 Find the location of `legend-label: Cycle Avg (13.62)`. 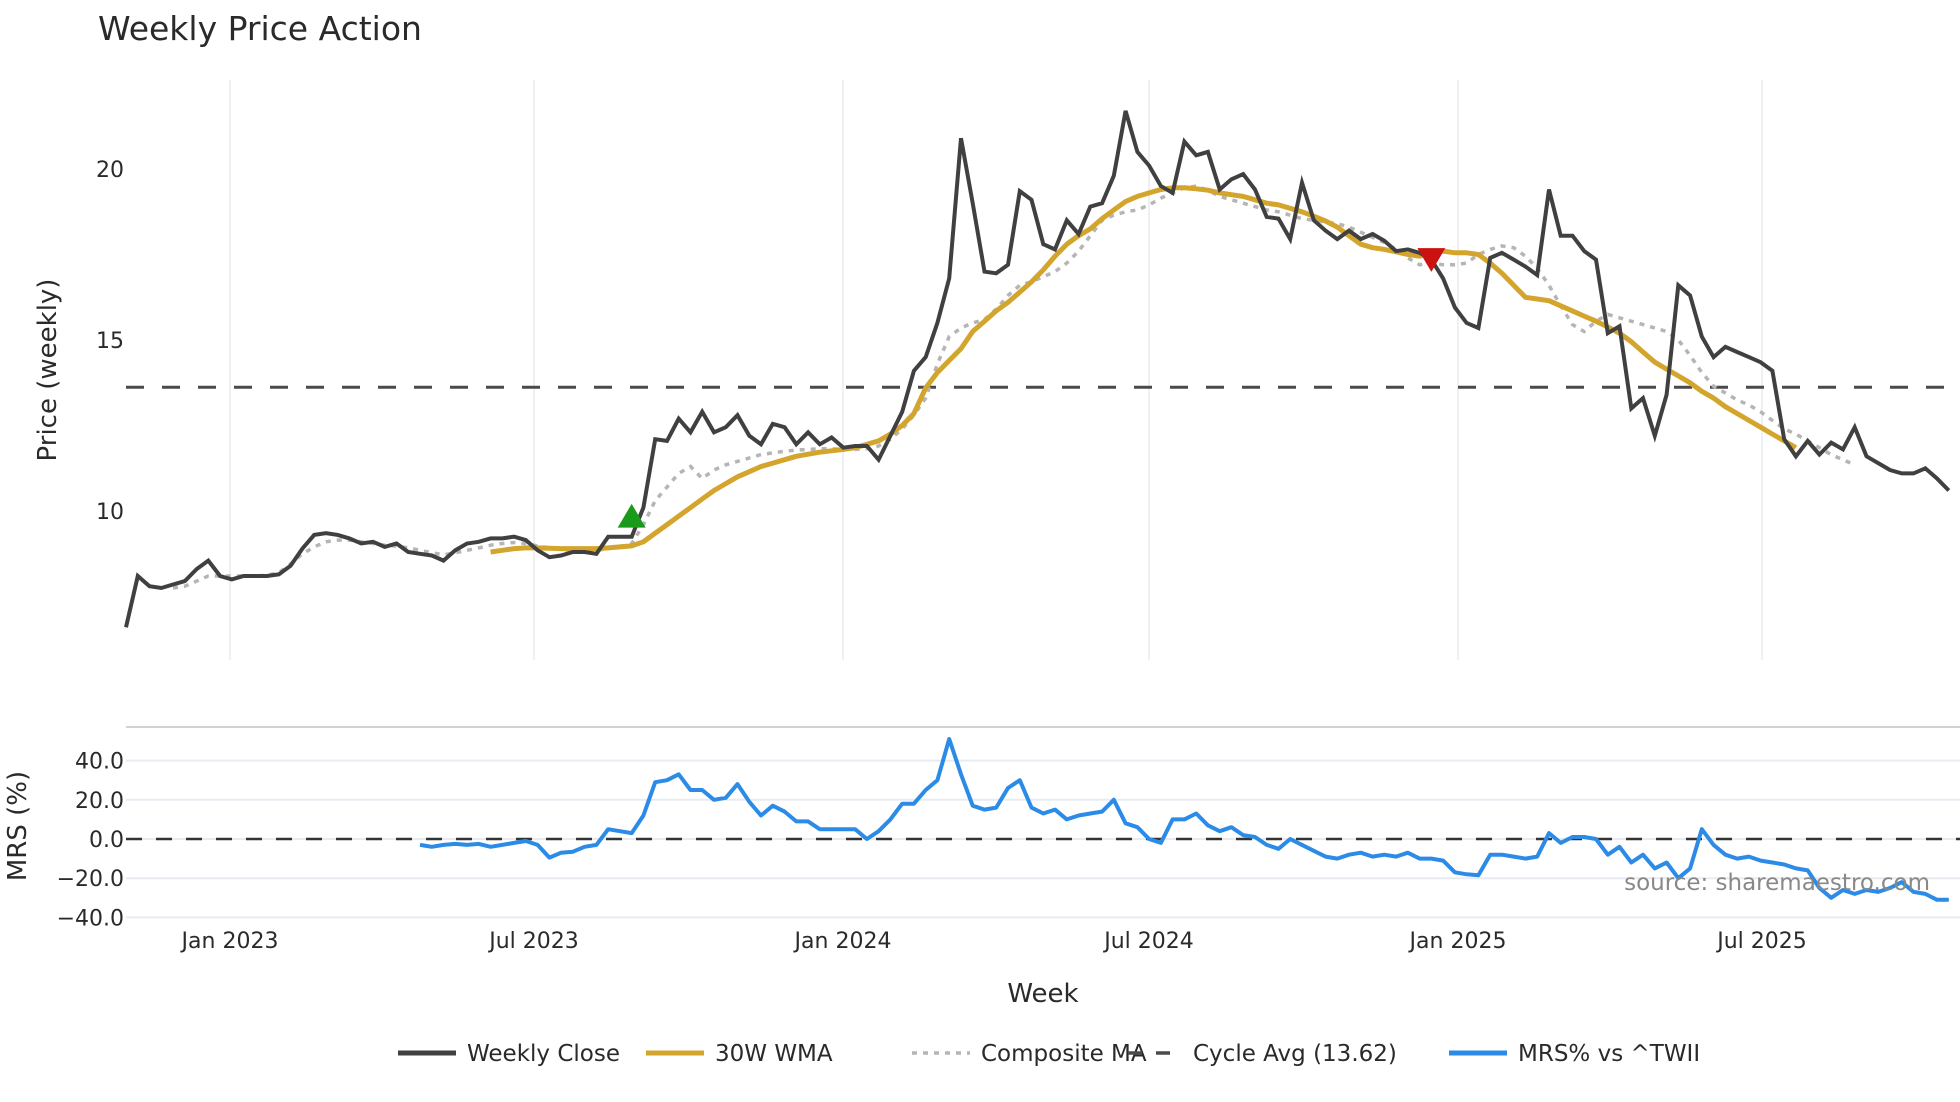

legend-label: Cycle Avg (13.62) is located at coordinates (1295, 1054).